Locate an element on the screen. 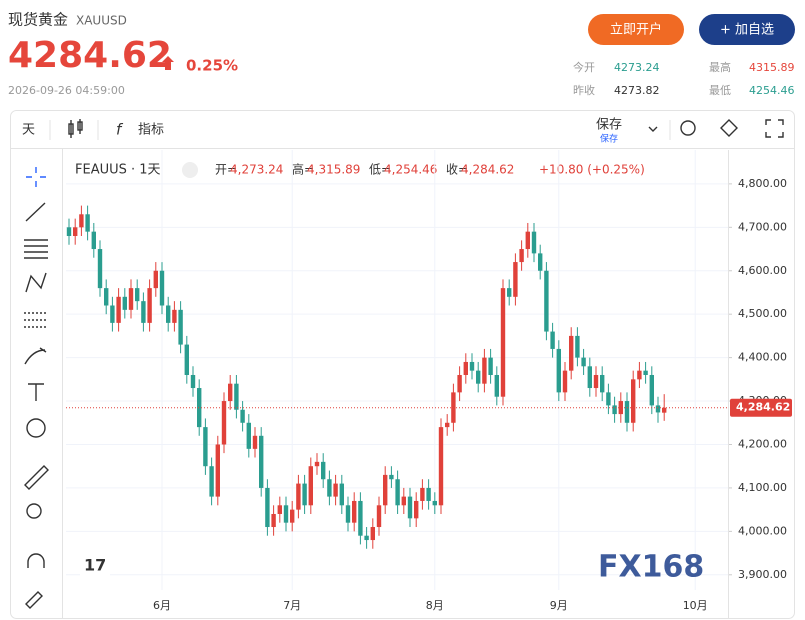 The height and width of the screenshot is (620, 805). legend-value: 4,254.46 is located at coordinates (410, 170).